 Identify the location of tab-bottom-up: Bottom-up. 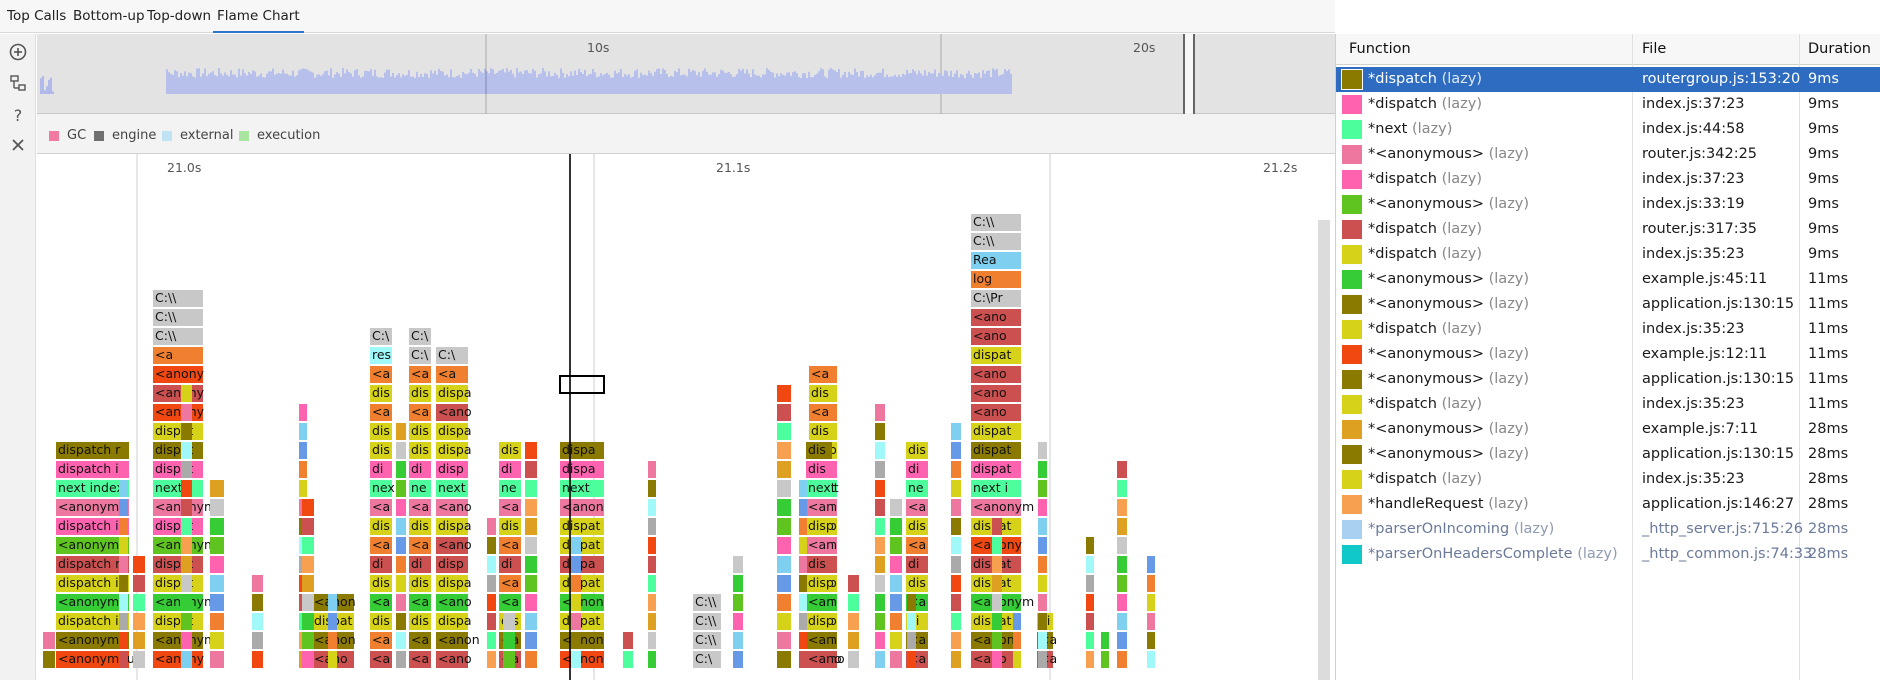
(109, 16).